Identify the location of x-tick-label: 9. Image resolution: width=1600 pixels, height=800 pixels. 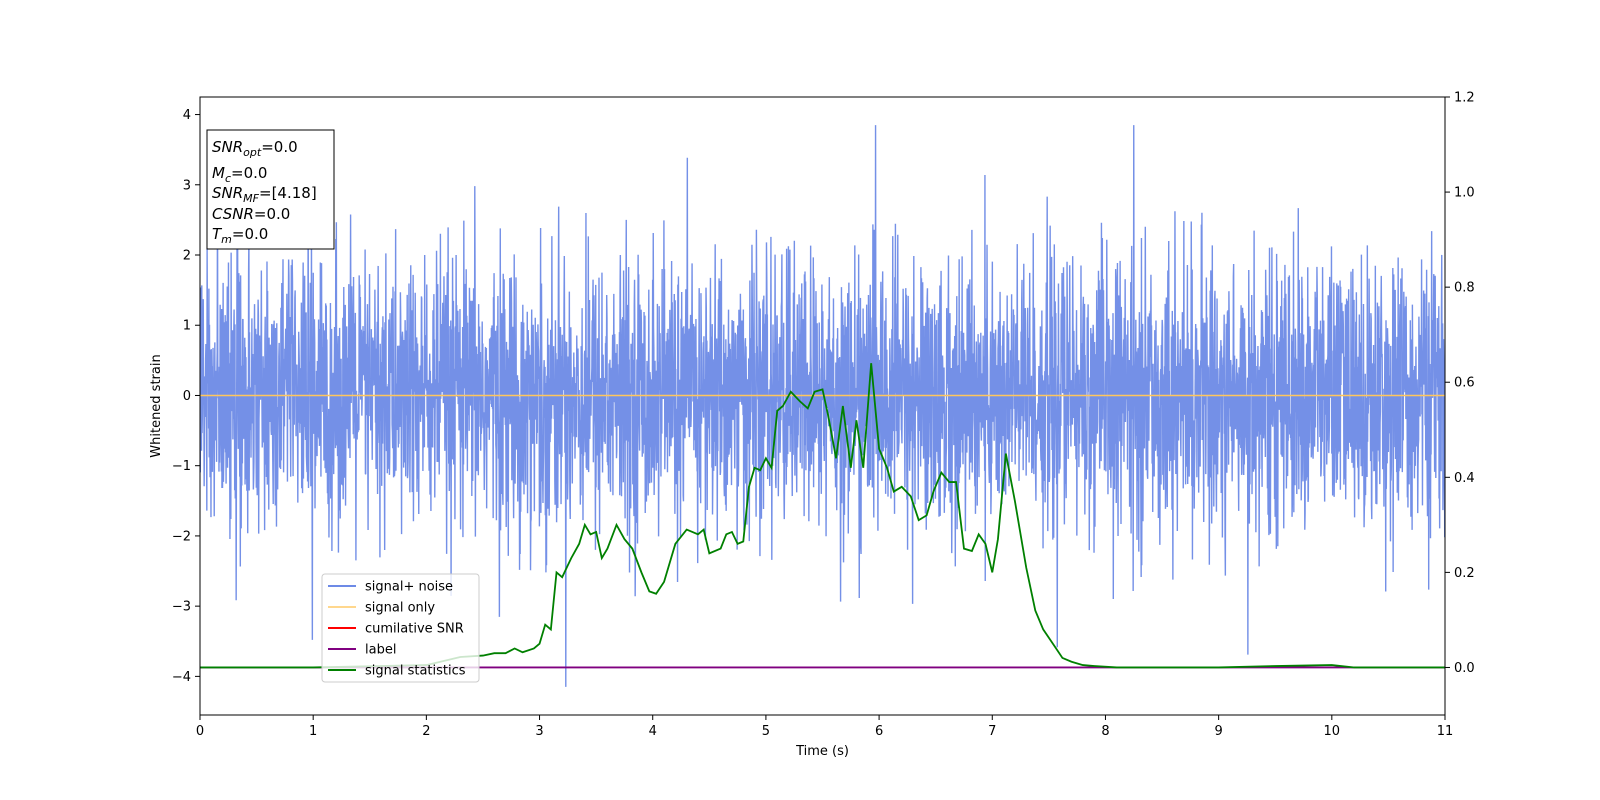
(1218, 731).